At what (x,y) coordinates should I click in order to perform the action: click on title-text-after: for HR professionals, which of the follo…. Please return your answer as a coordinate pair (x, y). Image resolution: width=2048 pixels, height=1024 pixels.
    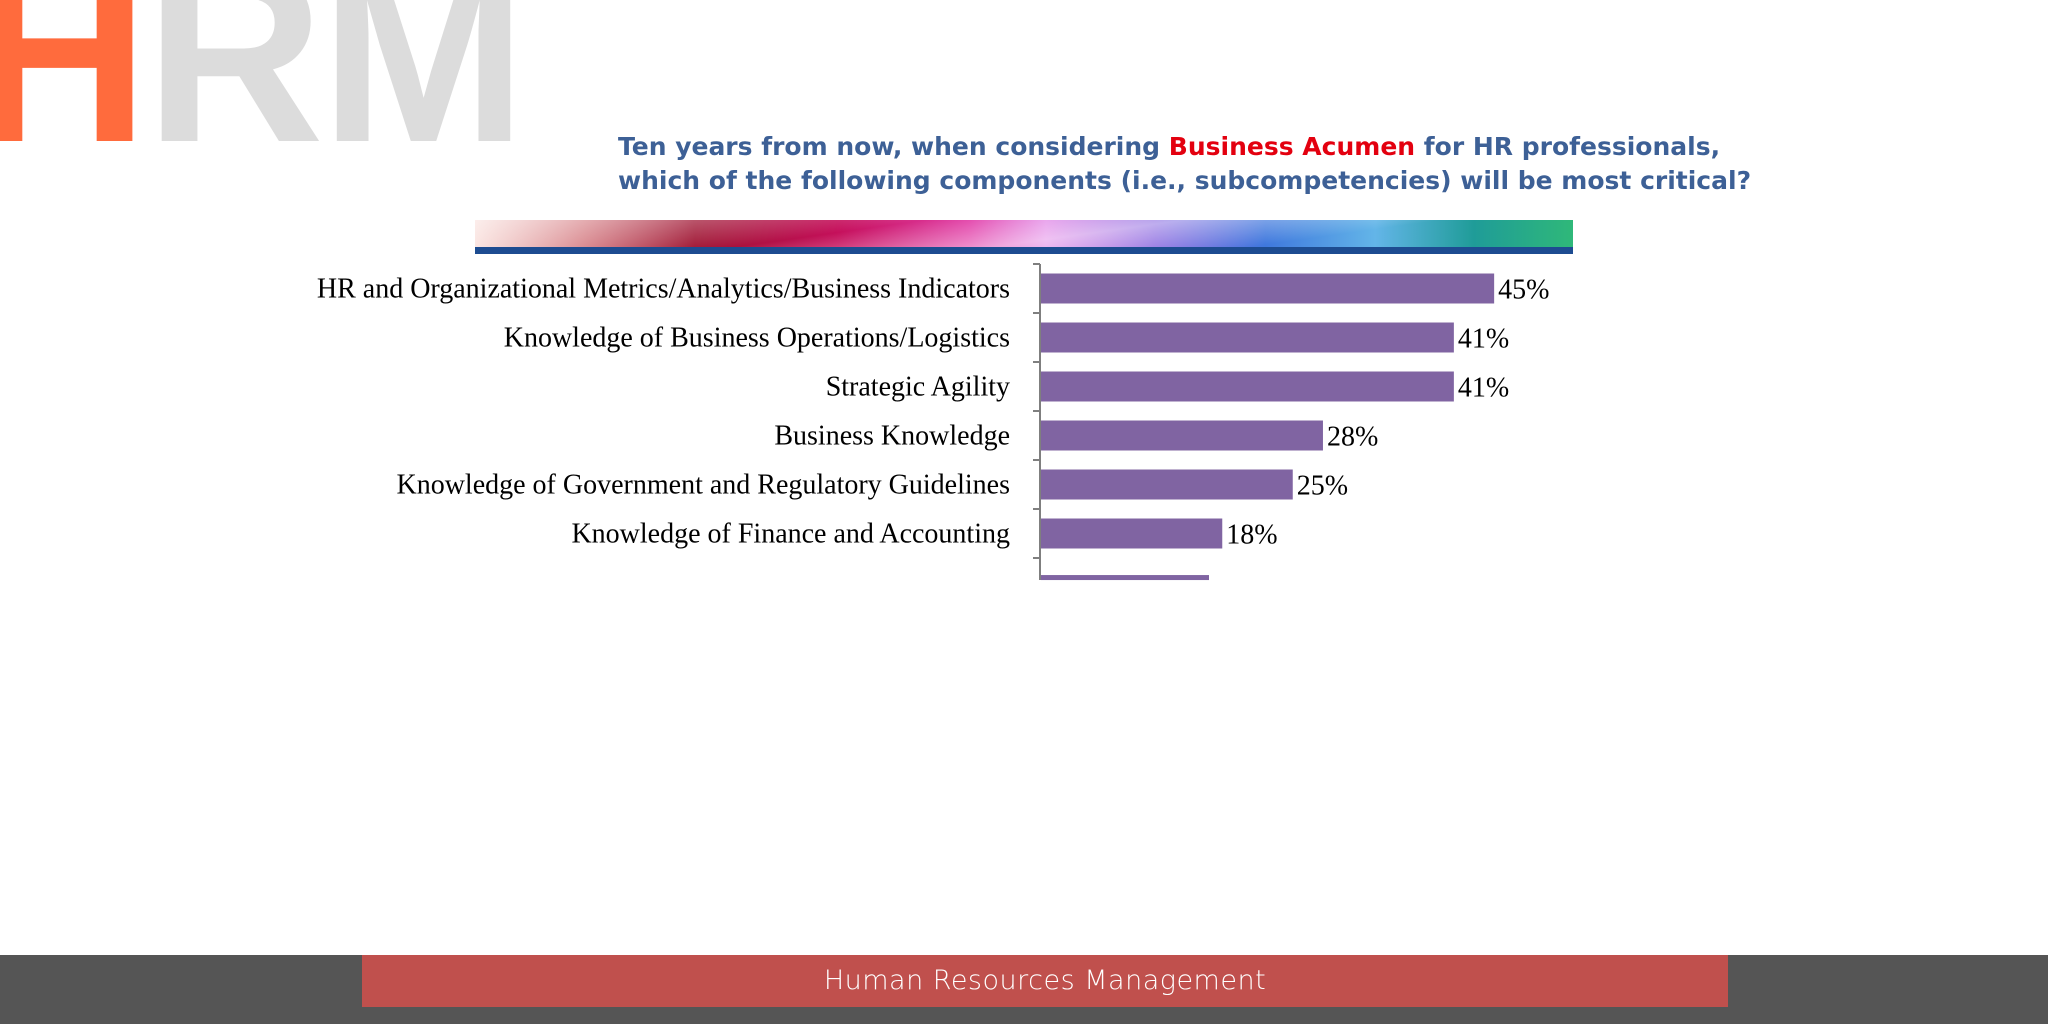
    Looking at the image, I should click on (1185, 163).